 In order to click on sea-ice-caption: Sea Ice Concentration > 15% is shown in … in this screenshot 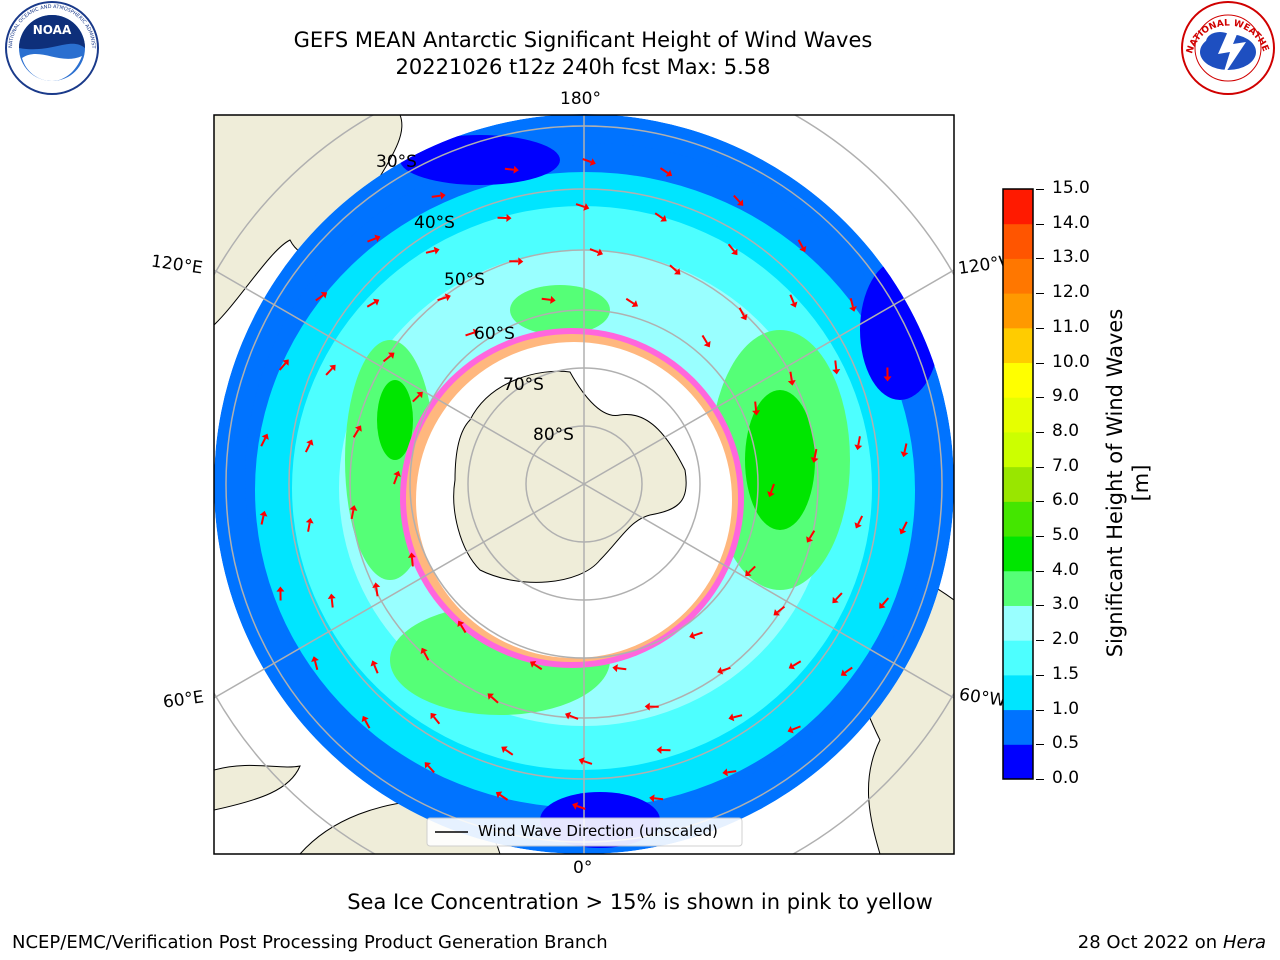, I will do `click(640, 902)`.